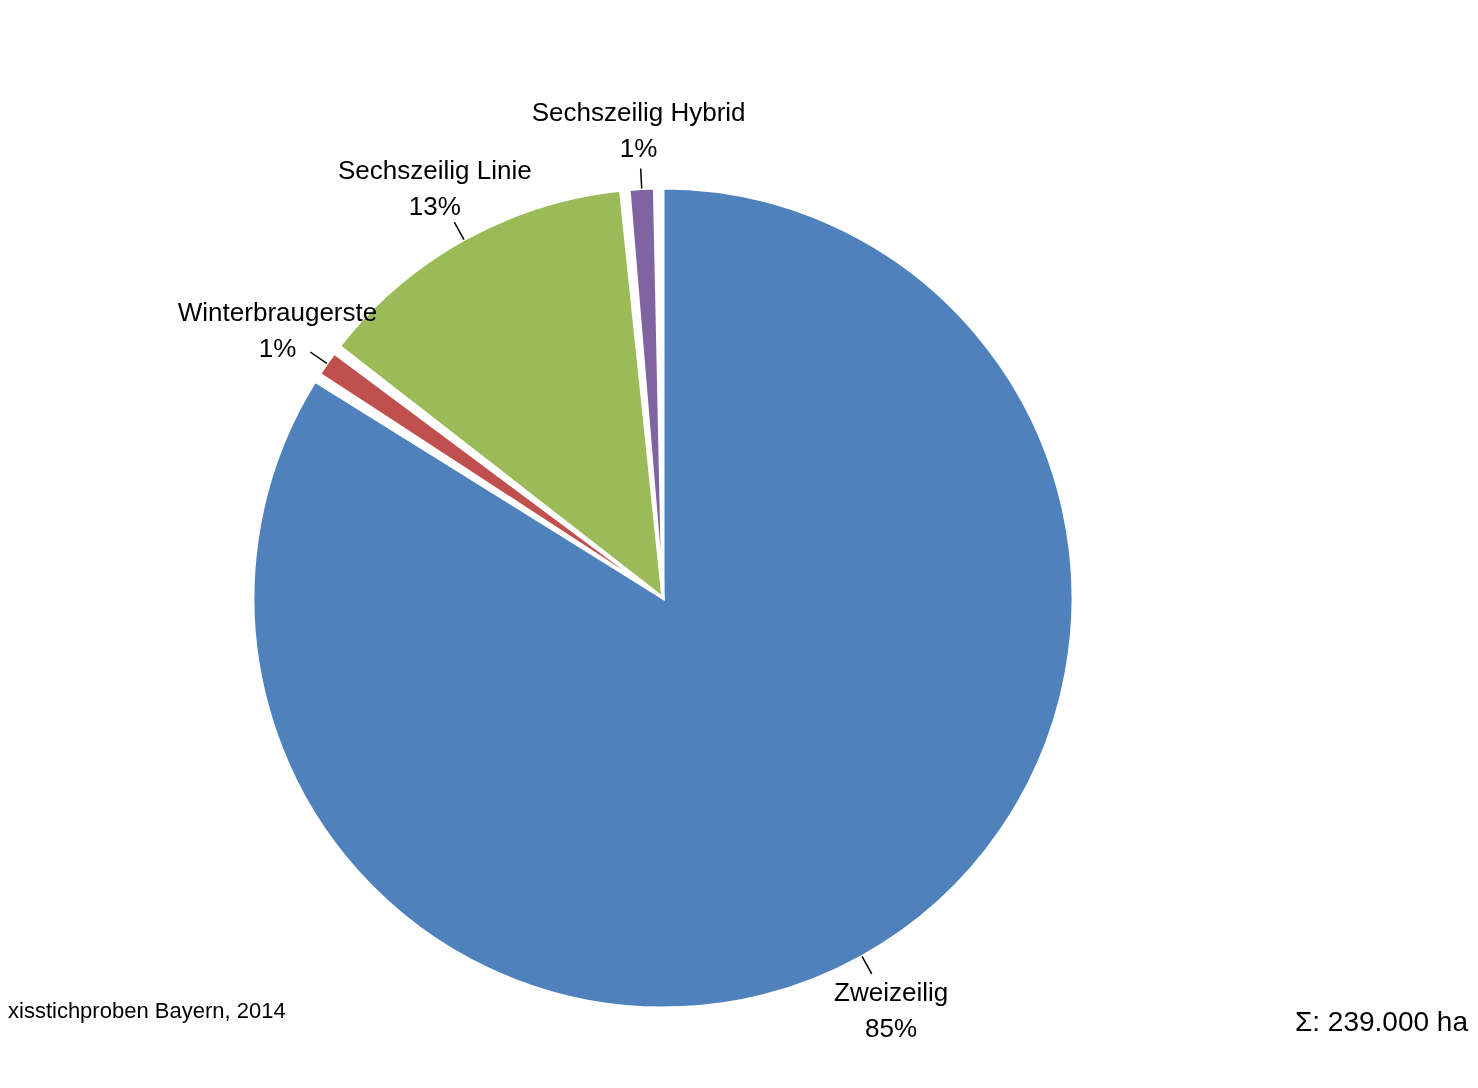 The height and width of the screenshot is (1088, 1478). What do you see at coordinates (638, 111) in the screenshot?
I see `slice-label: Sechszeilig Hybrid` at bounding box center [638, 111].